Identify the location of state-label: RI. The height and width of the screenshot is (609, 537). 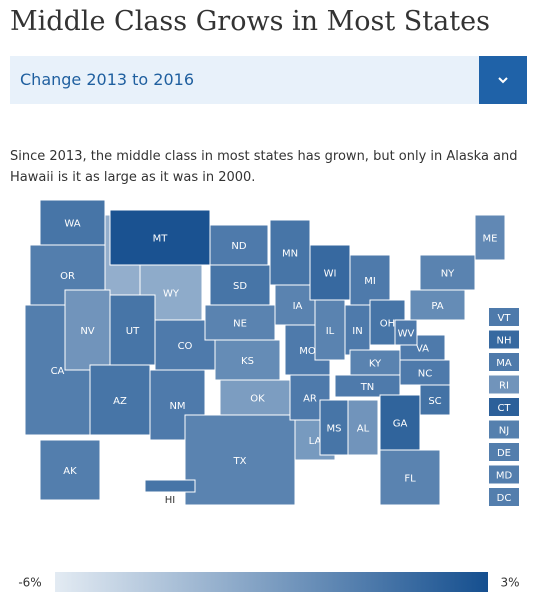
(504, 386).